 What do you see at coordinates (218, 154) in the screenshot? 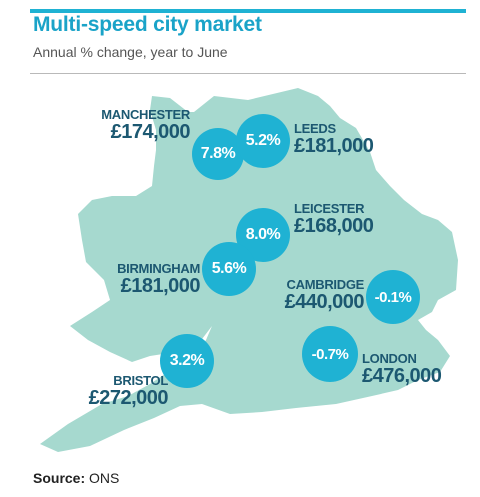
I see `change-bubble-manchester: 7.8%` at bounding box center [218, 154].